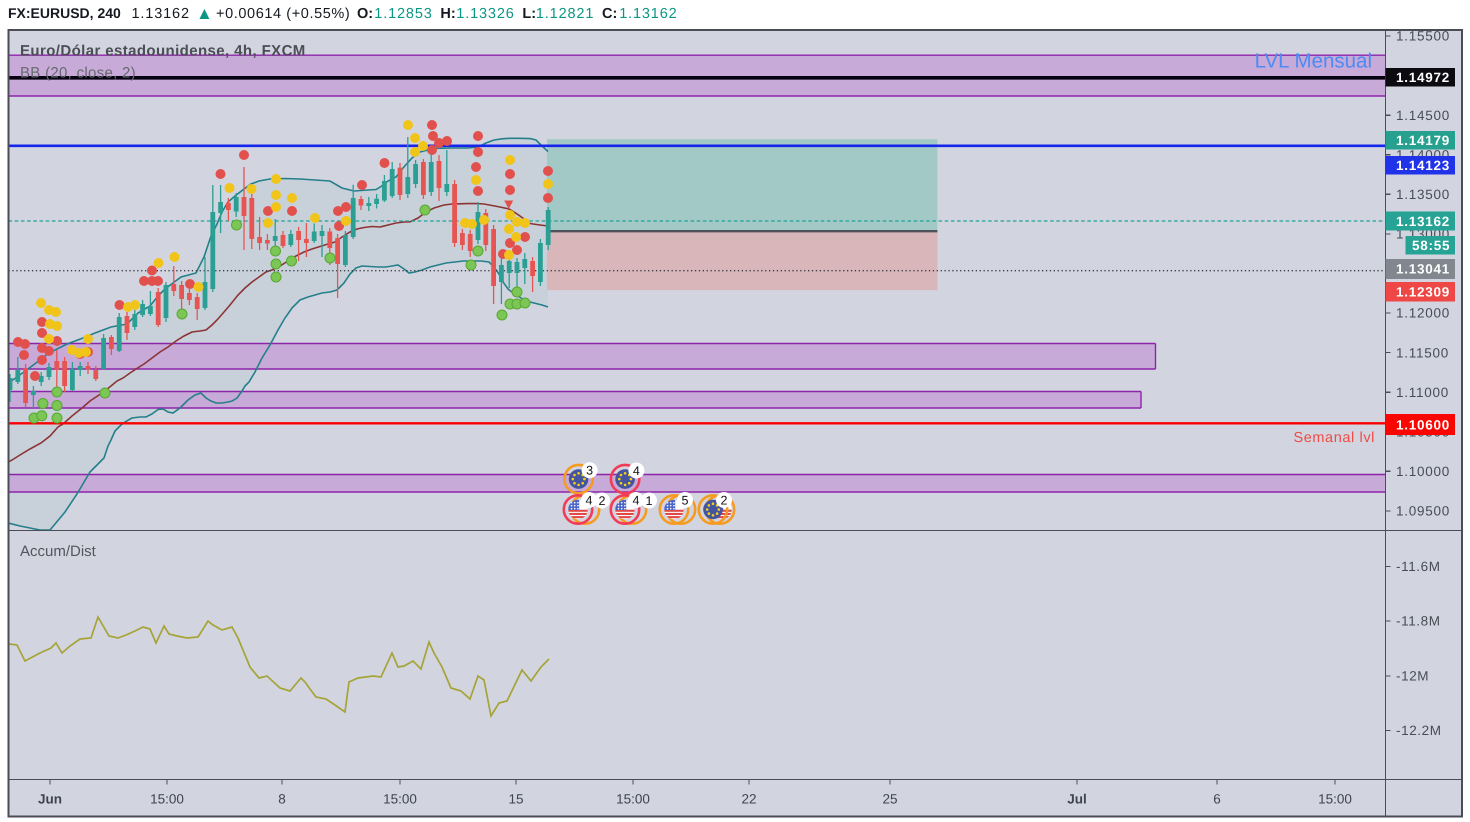 The height and width of the screenshot is (822, 1470). Describe the element at coordinates (283, 14) in the screenshot. I see `svg-text: +0.00614 (+0.55%)` at that location.